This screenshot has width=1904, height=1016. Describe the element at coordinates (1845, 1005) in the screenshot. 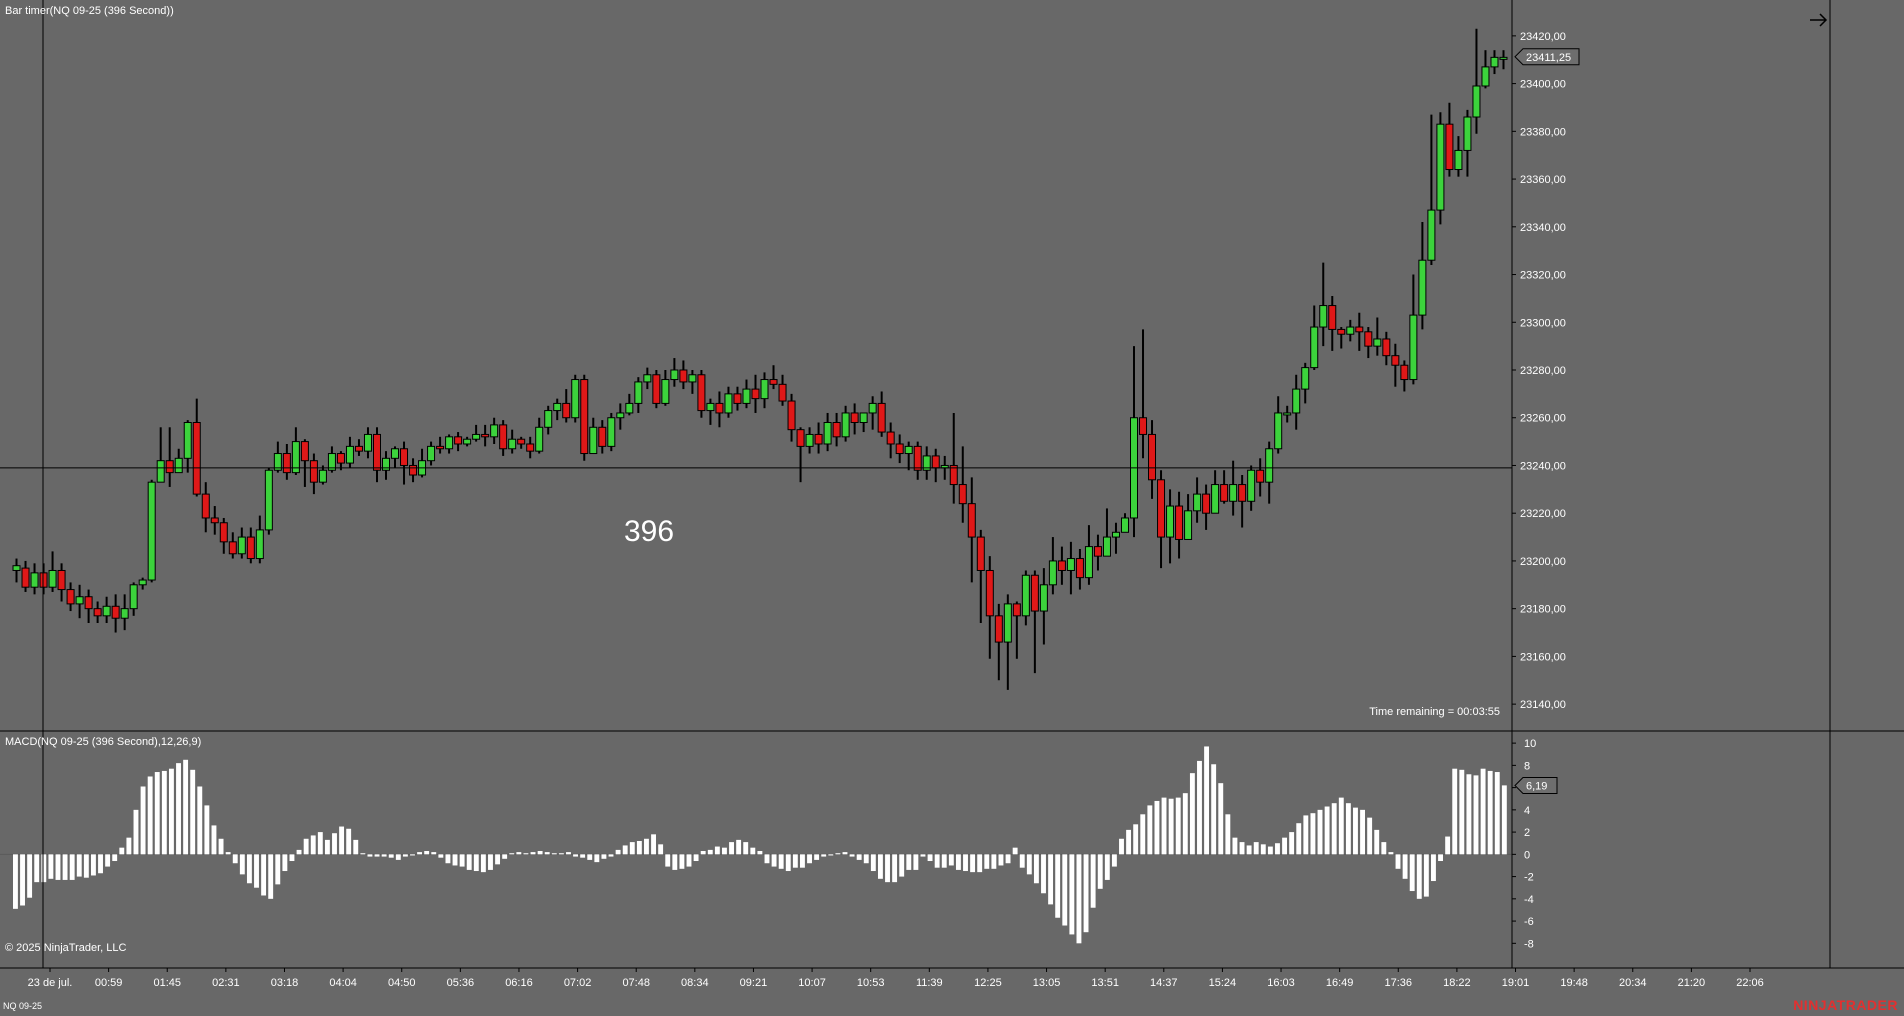

I see `ninjatrader-logo: NINJATRADER` at that location.